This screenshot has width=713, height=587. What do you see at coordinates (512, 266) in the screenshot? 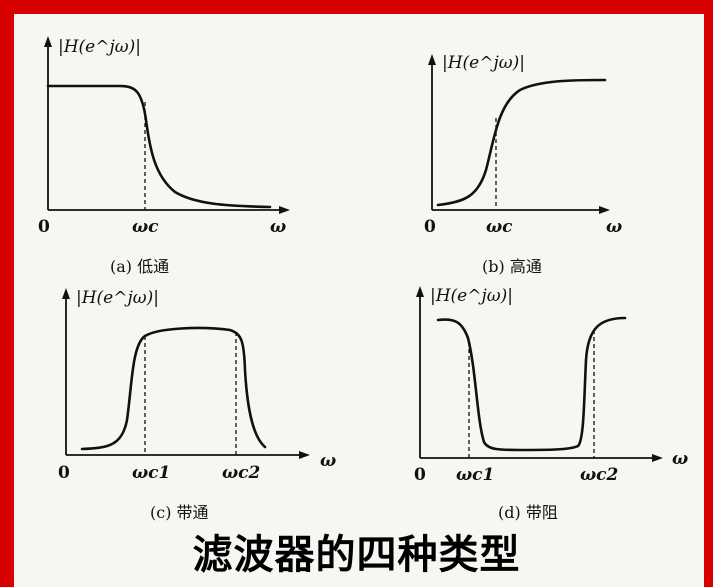
I see `caption-highpass: (b) 高通` at bounding box center [512, 266].